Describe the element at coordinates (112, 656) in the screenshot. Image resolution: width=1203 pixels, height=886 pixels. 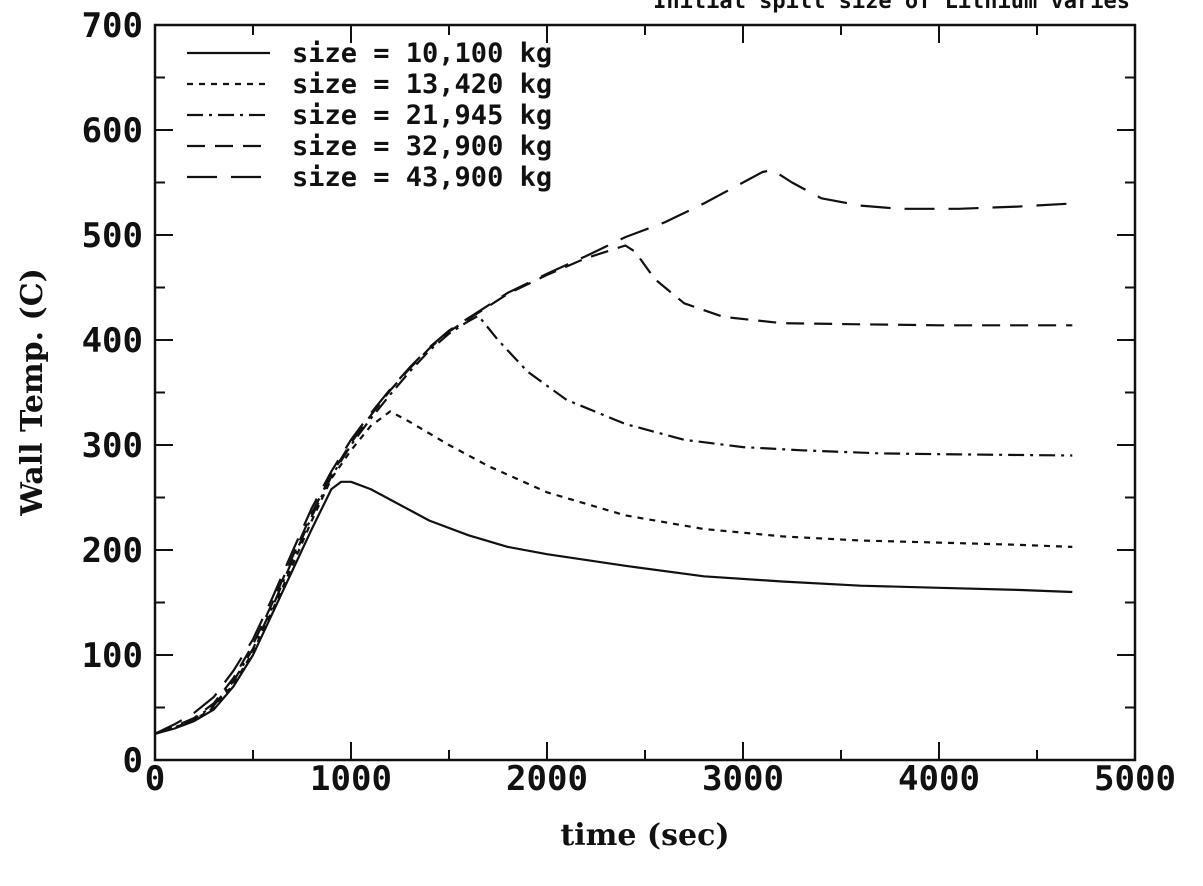
I see `y-tick-label: 100` at that location.